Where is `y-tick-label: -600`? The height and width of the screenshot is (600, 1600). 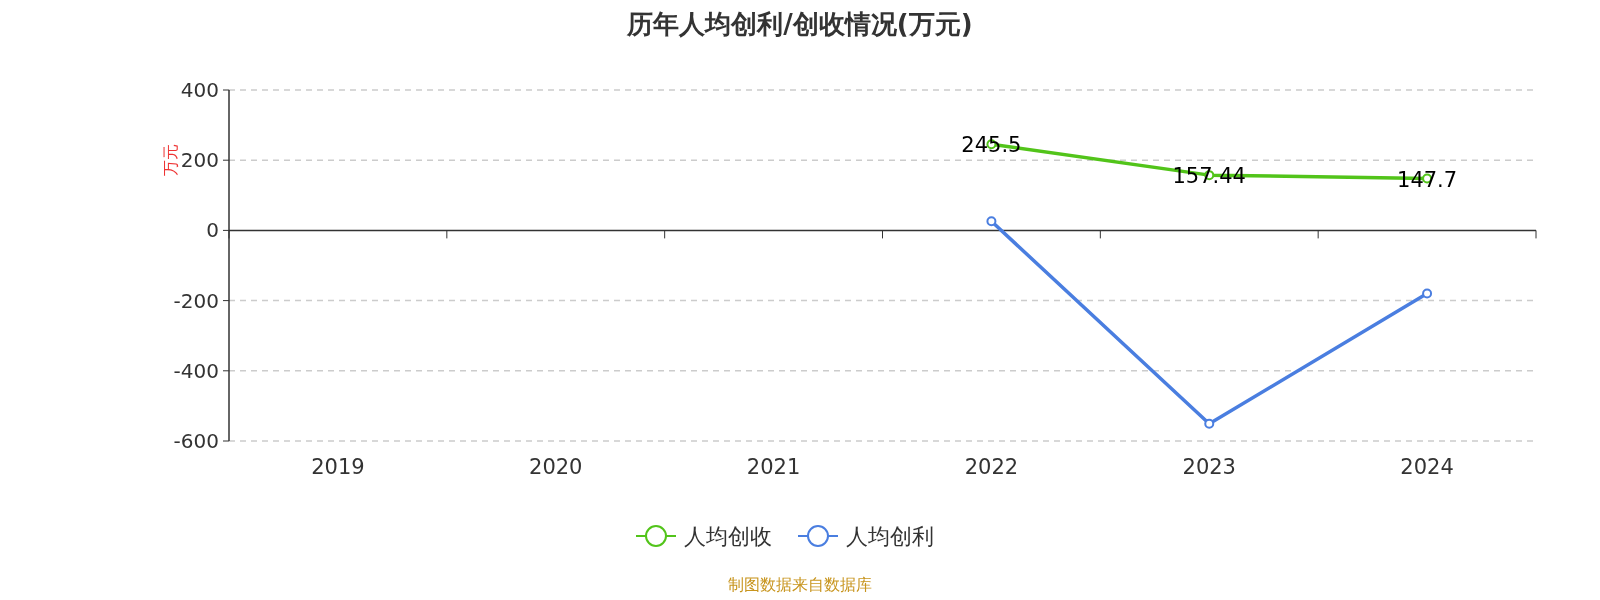 y-tick-label: -600 is located at coordinates (196, 441).